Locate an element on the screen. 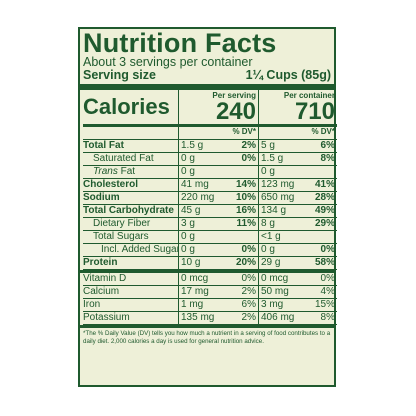  amount: 41 mg is located at coordinates (195, 184).